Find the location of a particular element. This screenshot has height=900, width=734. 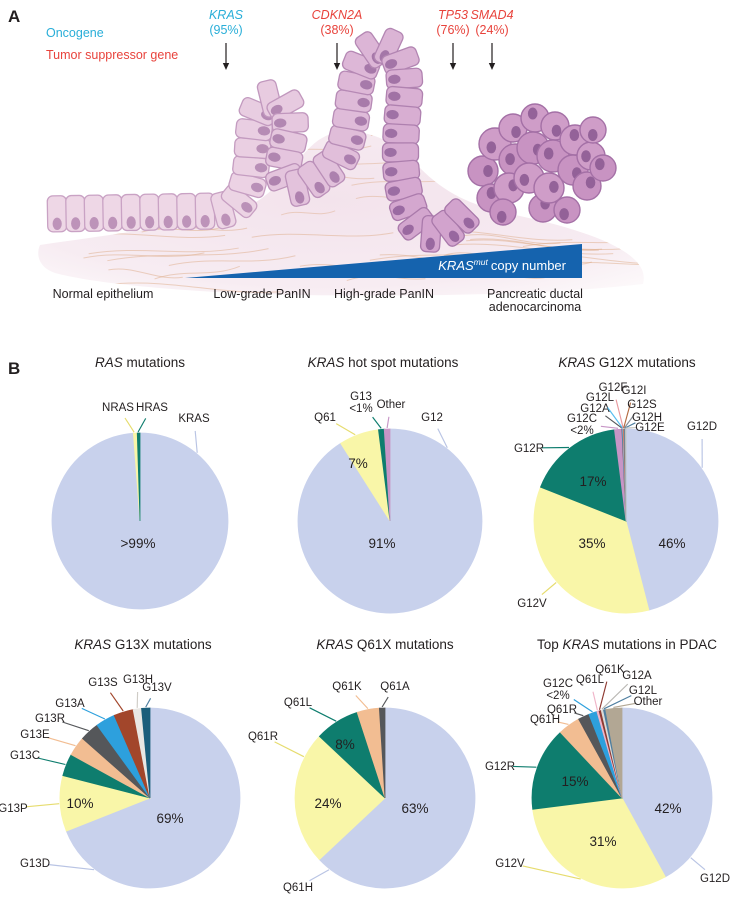

pie-slice-G13D is located at coordinates (153, 798).